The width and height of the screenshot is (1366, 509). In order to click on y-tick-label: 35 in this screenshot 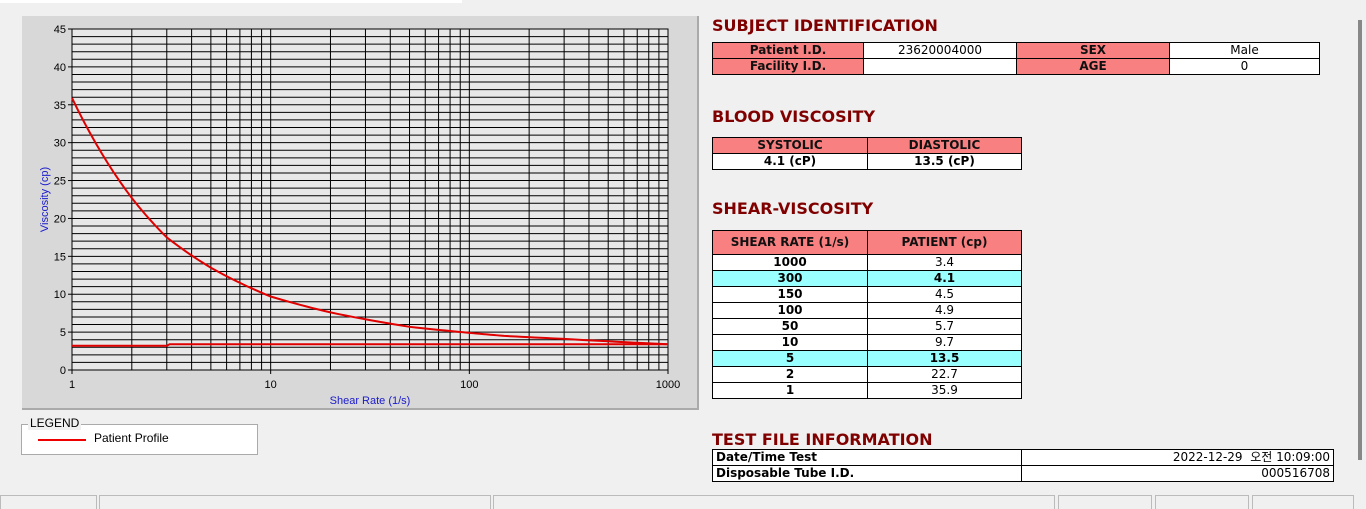, I will do `click(60, 106)`.